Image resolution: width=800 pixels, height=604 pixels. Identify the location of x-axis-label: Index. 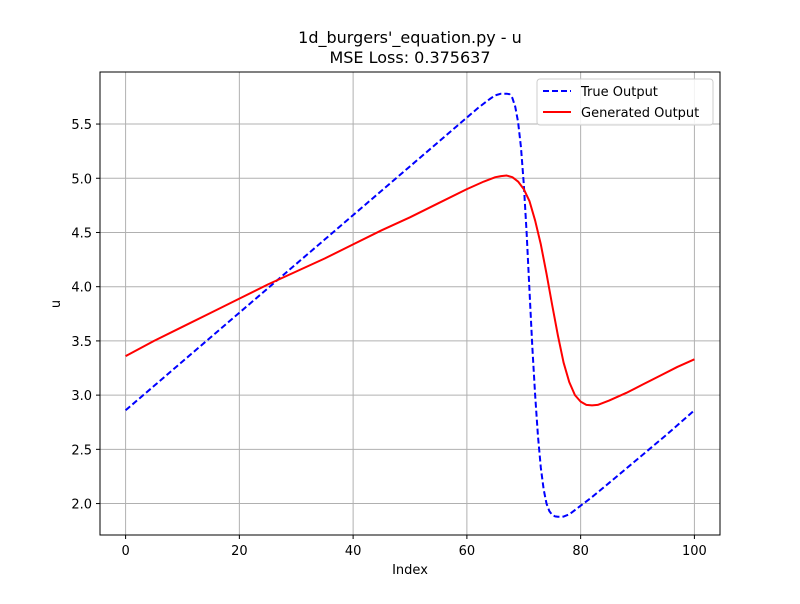
(410, 570).